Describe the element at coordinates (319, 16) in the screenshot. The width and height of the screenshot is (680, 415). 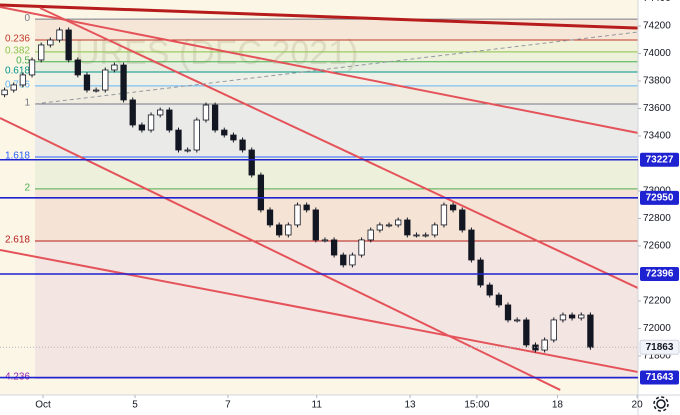
I see `trend-line` at that location.